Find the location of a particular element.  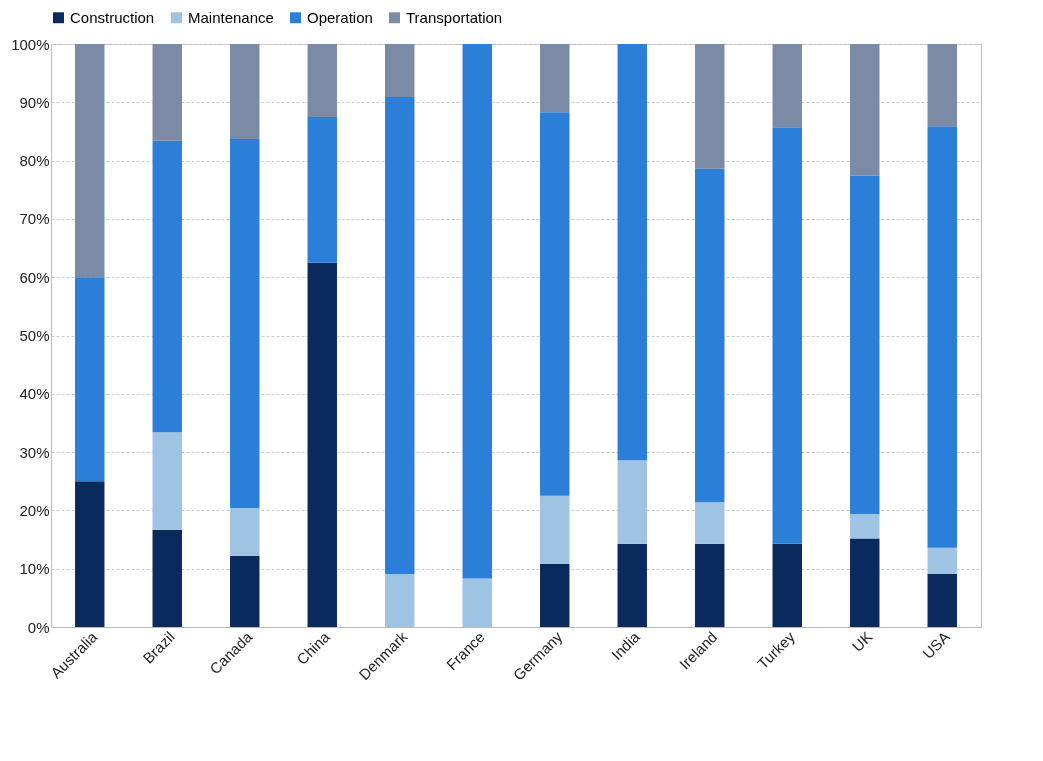

y-tick-label: 40% is located at coordinates (34, 394).